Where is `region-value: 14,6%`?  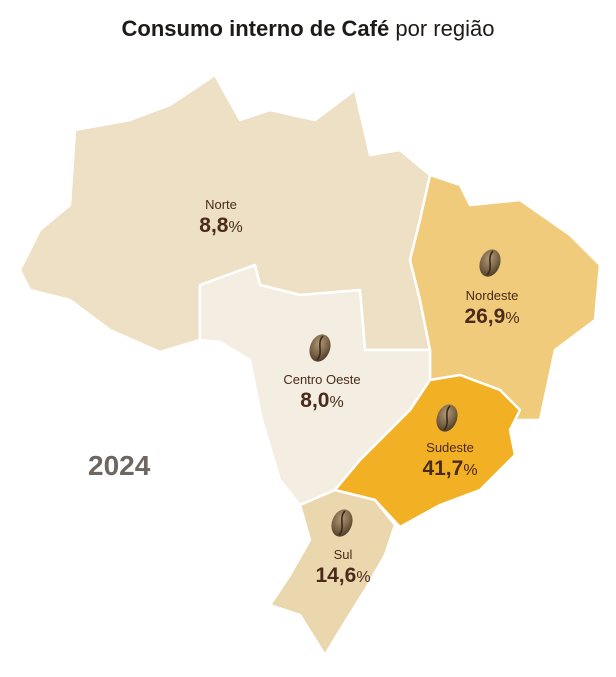 region-value: 14,6% is located at coordinates (342, 576).